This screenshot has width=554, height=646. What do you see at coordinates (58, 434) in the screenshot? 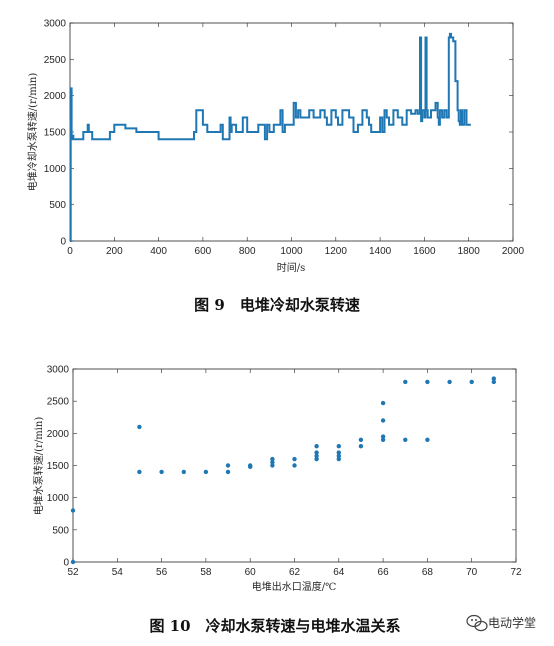
I see `chart2-y-tick-label: 2000` at bounding box center [58, 434].